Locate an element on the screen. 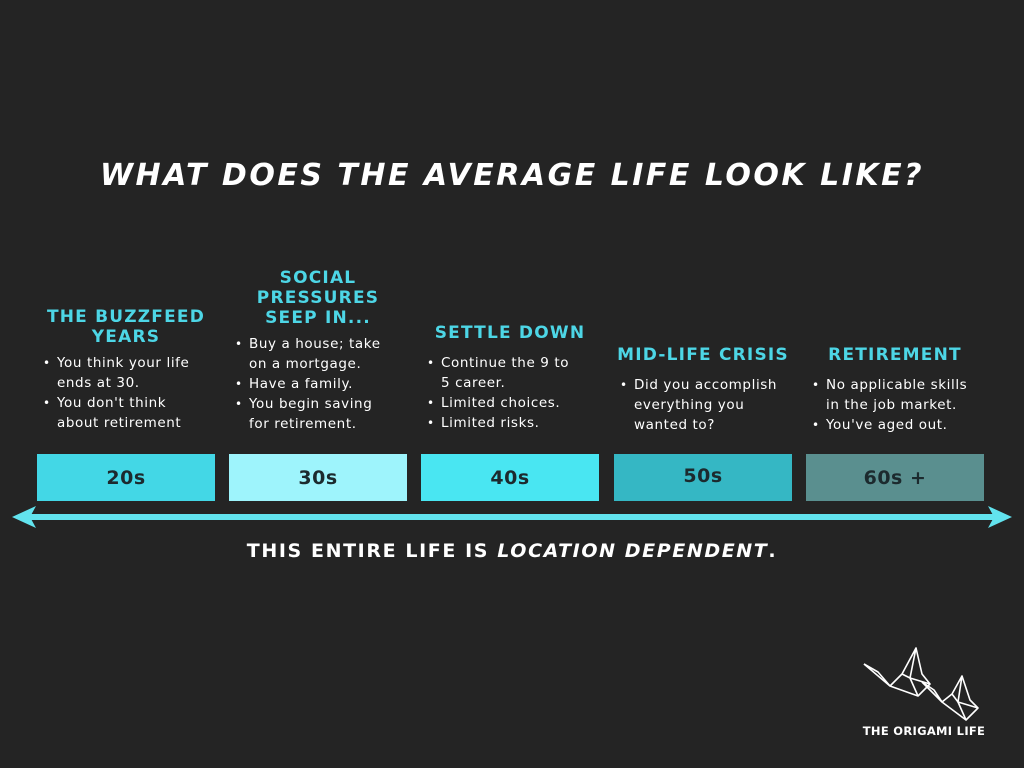  stage-heading: SETTLE DOWN is located at coordinates (510, 333).